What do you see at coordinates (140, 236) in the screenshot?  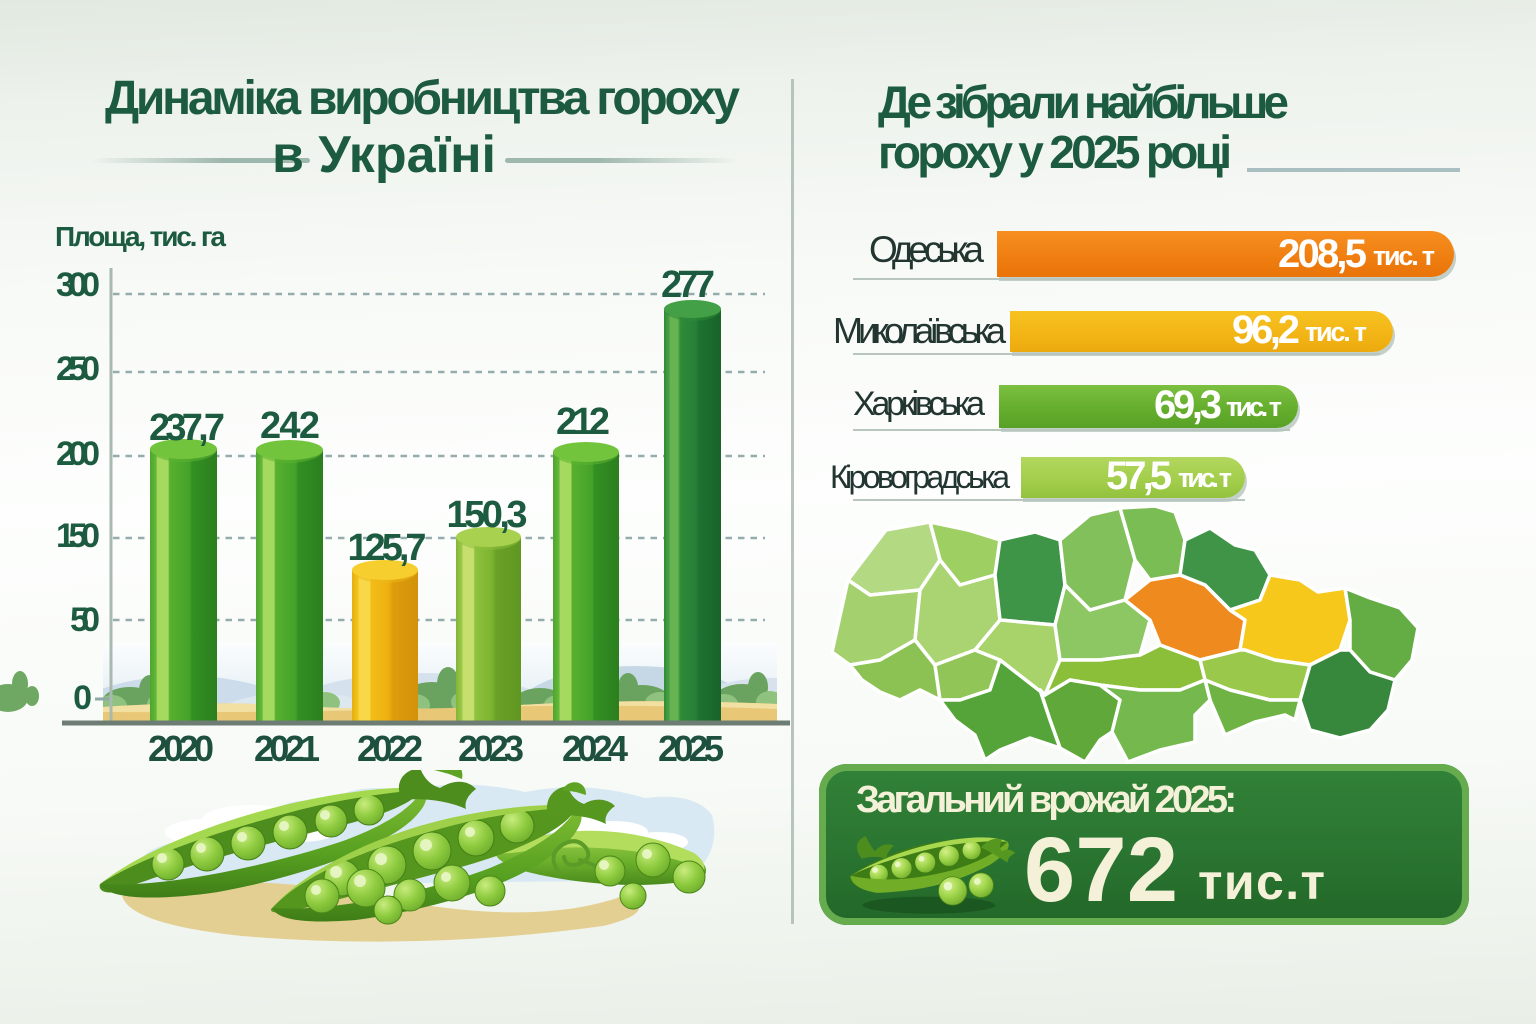 I see `svg-text: Площа, тис. га` at bounding box center [140, 236].